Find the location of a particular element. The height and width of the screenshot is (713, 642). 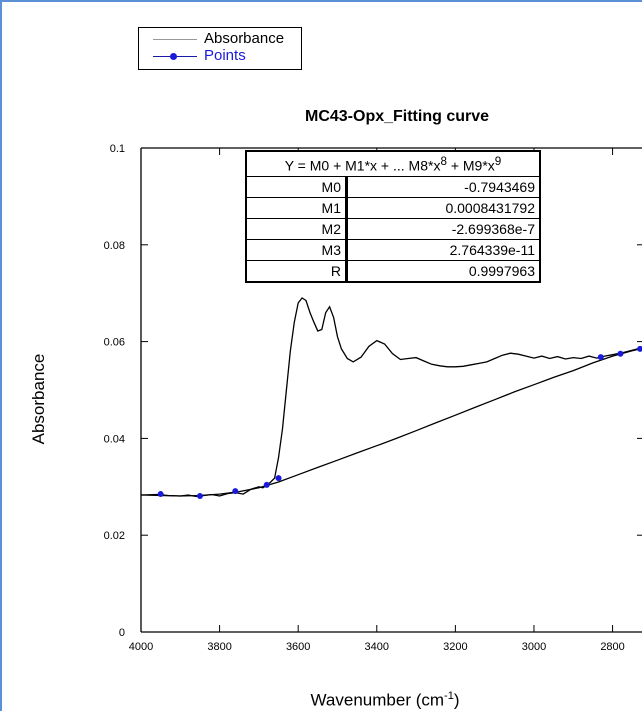

x-tick-label: 4000 is located at coordinates (141, 647).